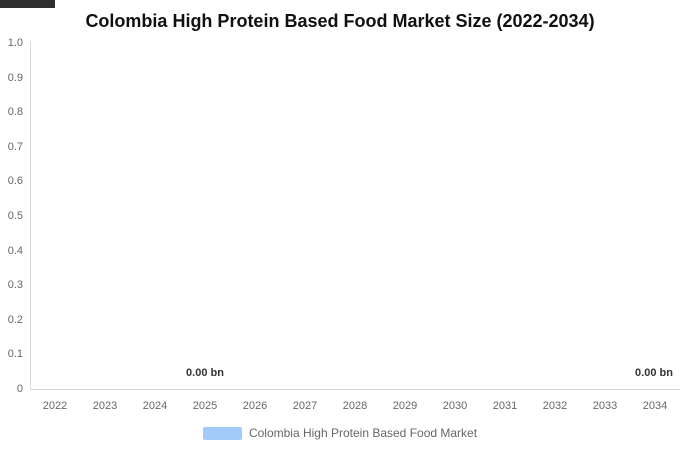  I want to click on y-tick-label: 0.6, so click(15, 181).